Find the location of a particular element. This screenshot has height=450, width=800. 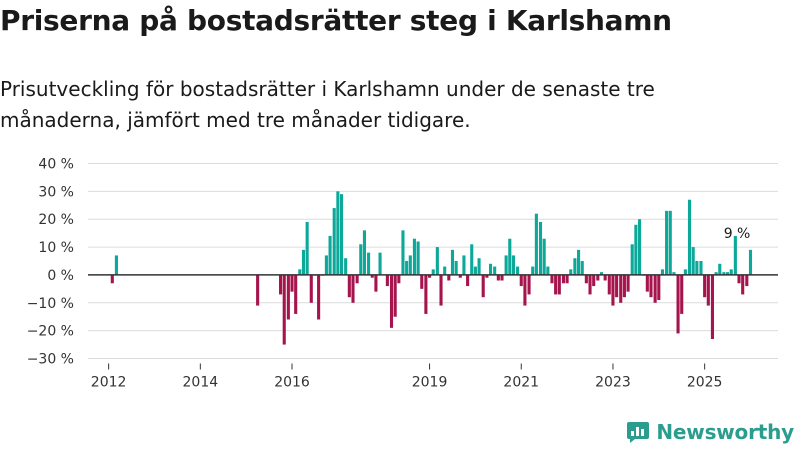

y-axis-tick-labels: 40 % 30 % 20 % 10 % 0 % −10 % −20 % −30 % is located at coordinates (50, 262).